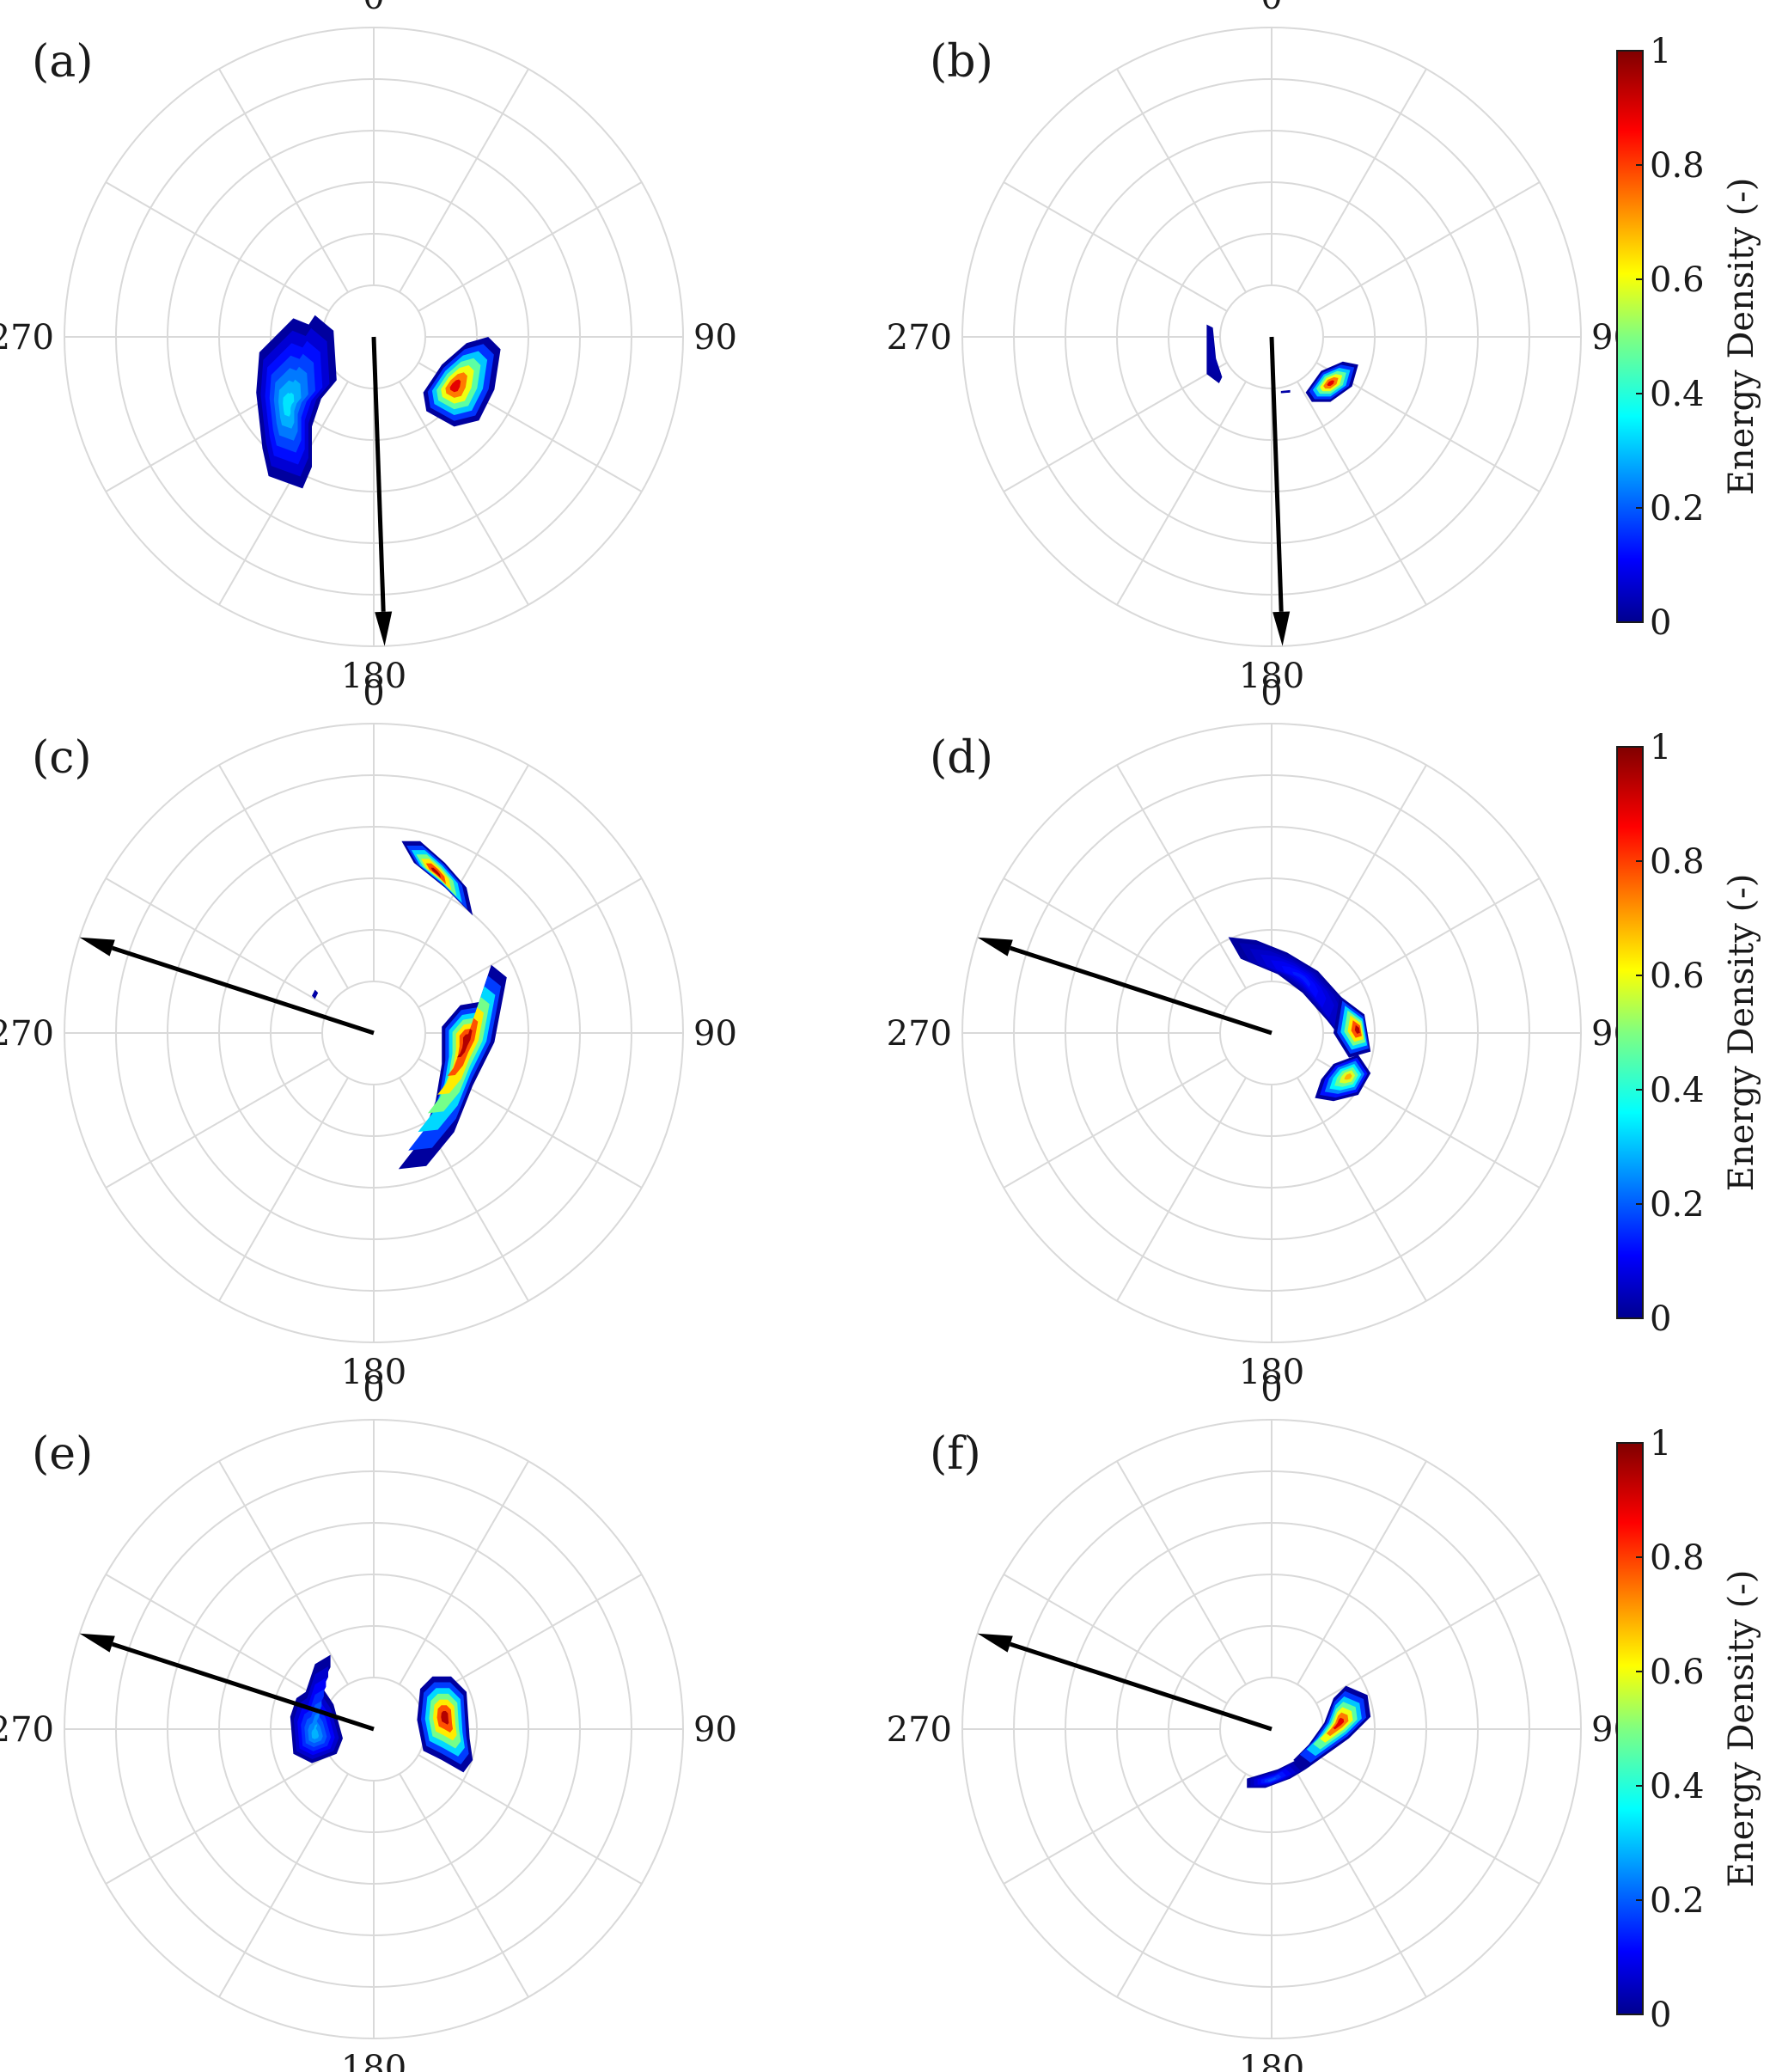 The image size is (1776, 2072). What do you see at coordinates (962, 758) in the screenshot?
I see `panel-label: (d)` at bounding box center [962, 758].